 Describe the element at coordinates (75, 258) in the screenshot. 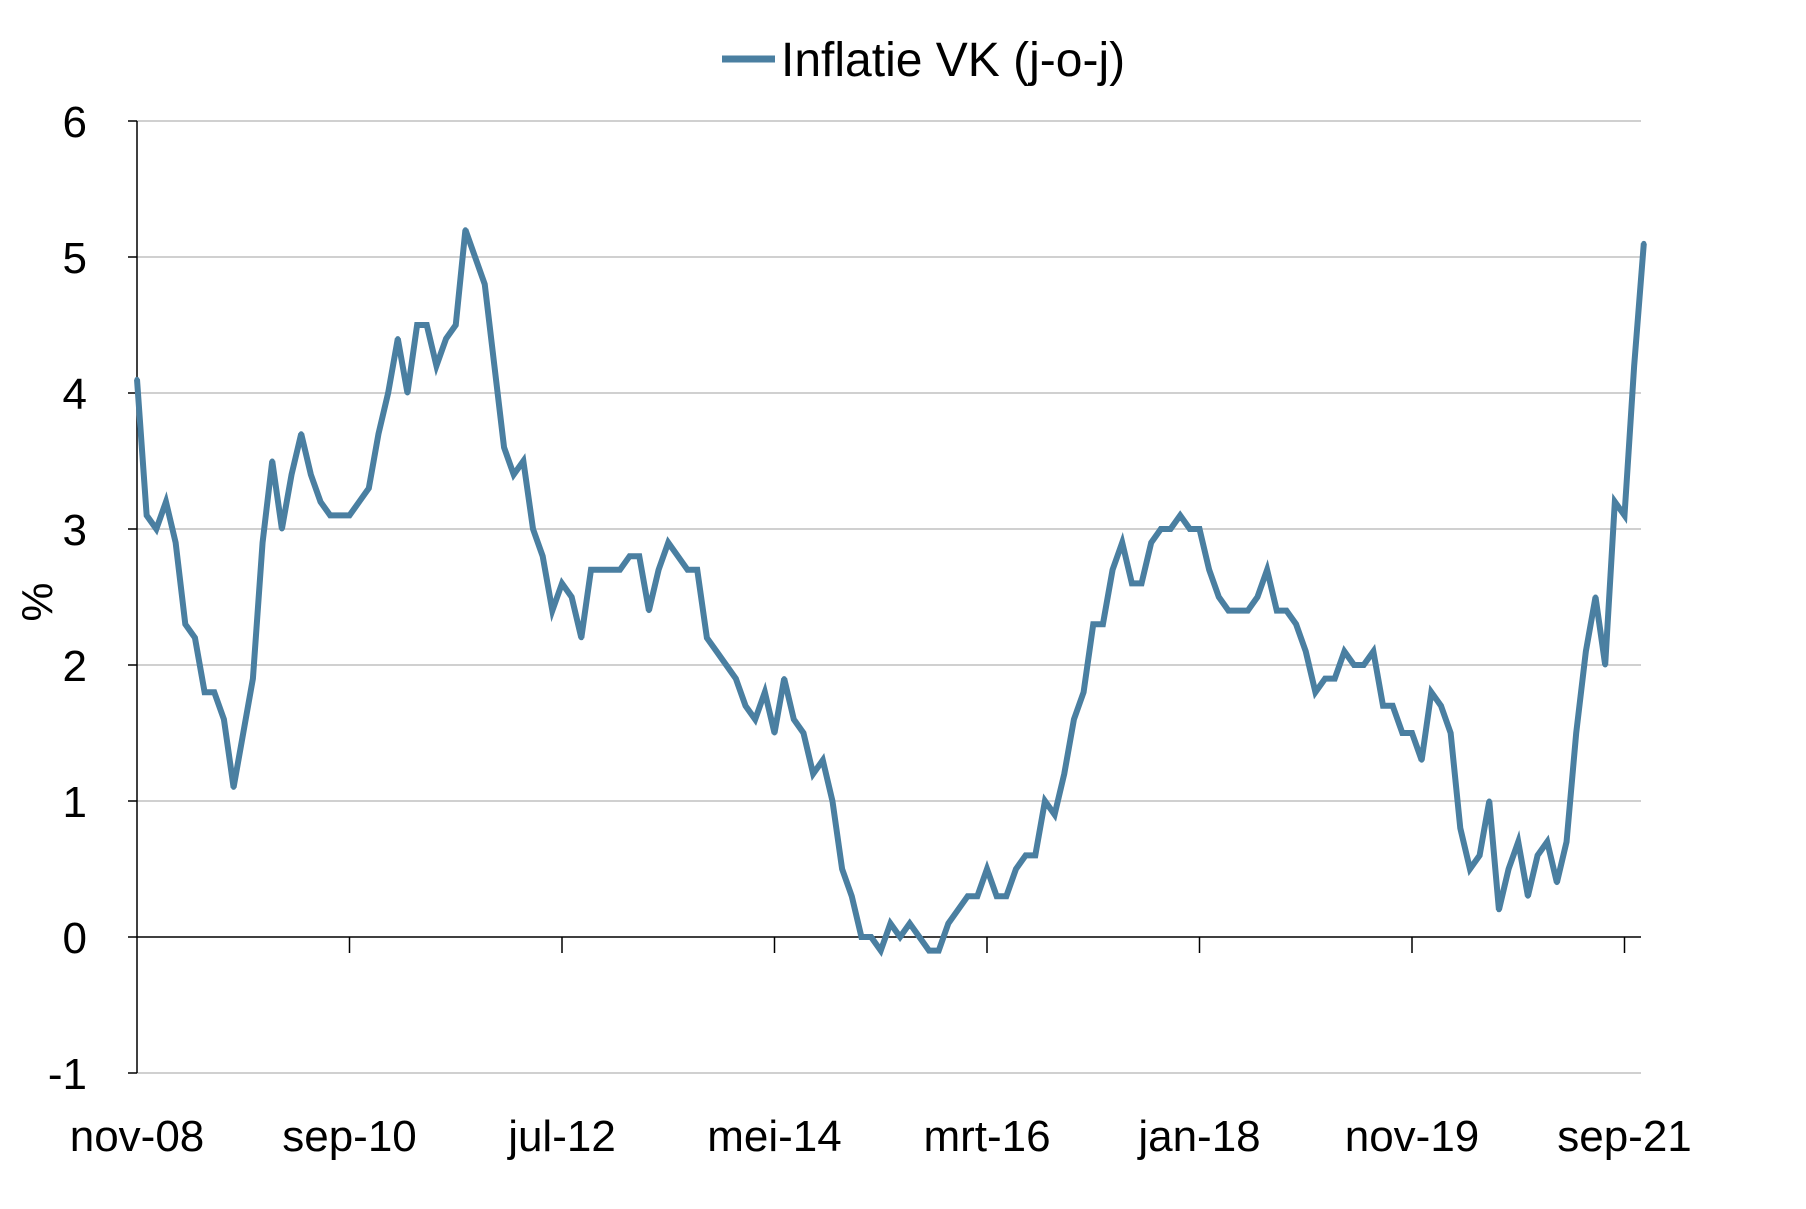

I see `y-tick-label: 5` at that location.